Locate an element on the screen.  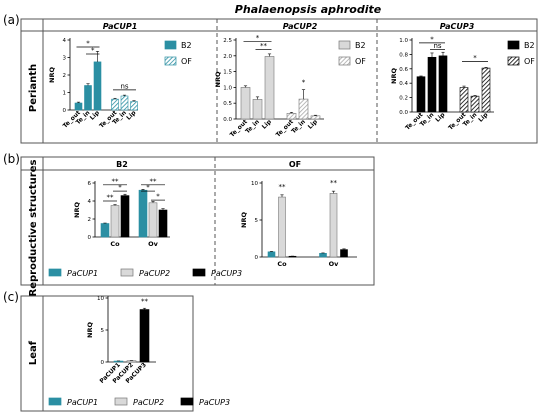
y-tick-label: 0.6 is located at coordinates (403, 70).